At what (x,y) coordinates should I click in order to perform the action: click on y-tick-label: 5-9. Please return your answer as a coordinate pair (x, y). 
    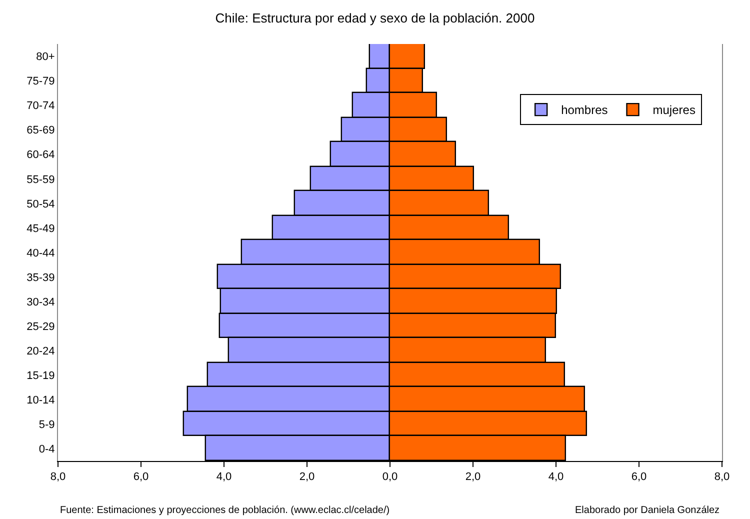
    Looking at the image, I should click on (46, 425).